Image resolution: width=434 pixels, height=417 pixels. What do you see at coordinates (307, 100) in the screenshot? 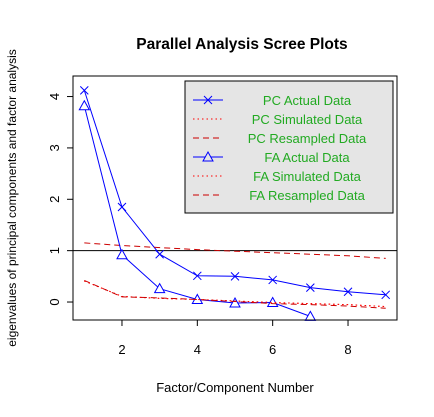
I see `legend-label-1: PC Actual Data` at bounding box center [307, 100].